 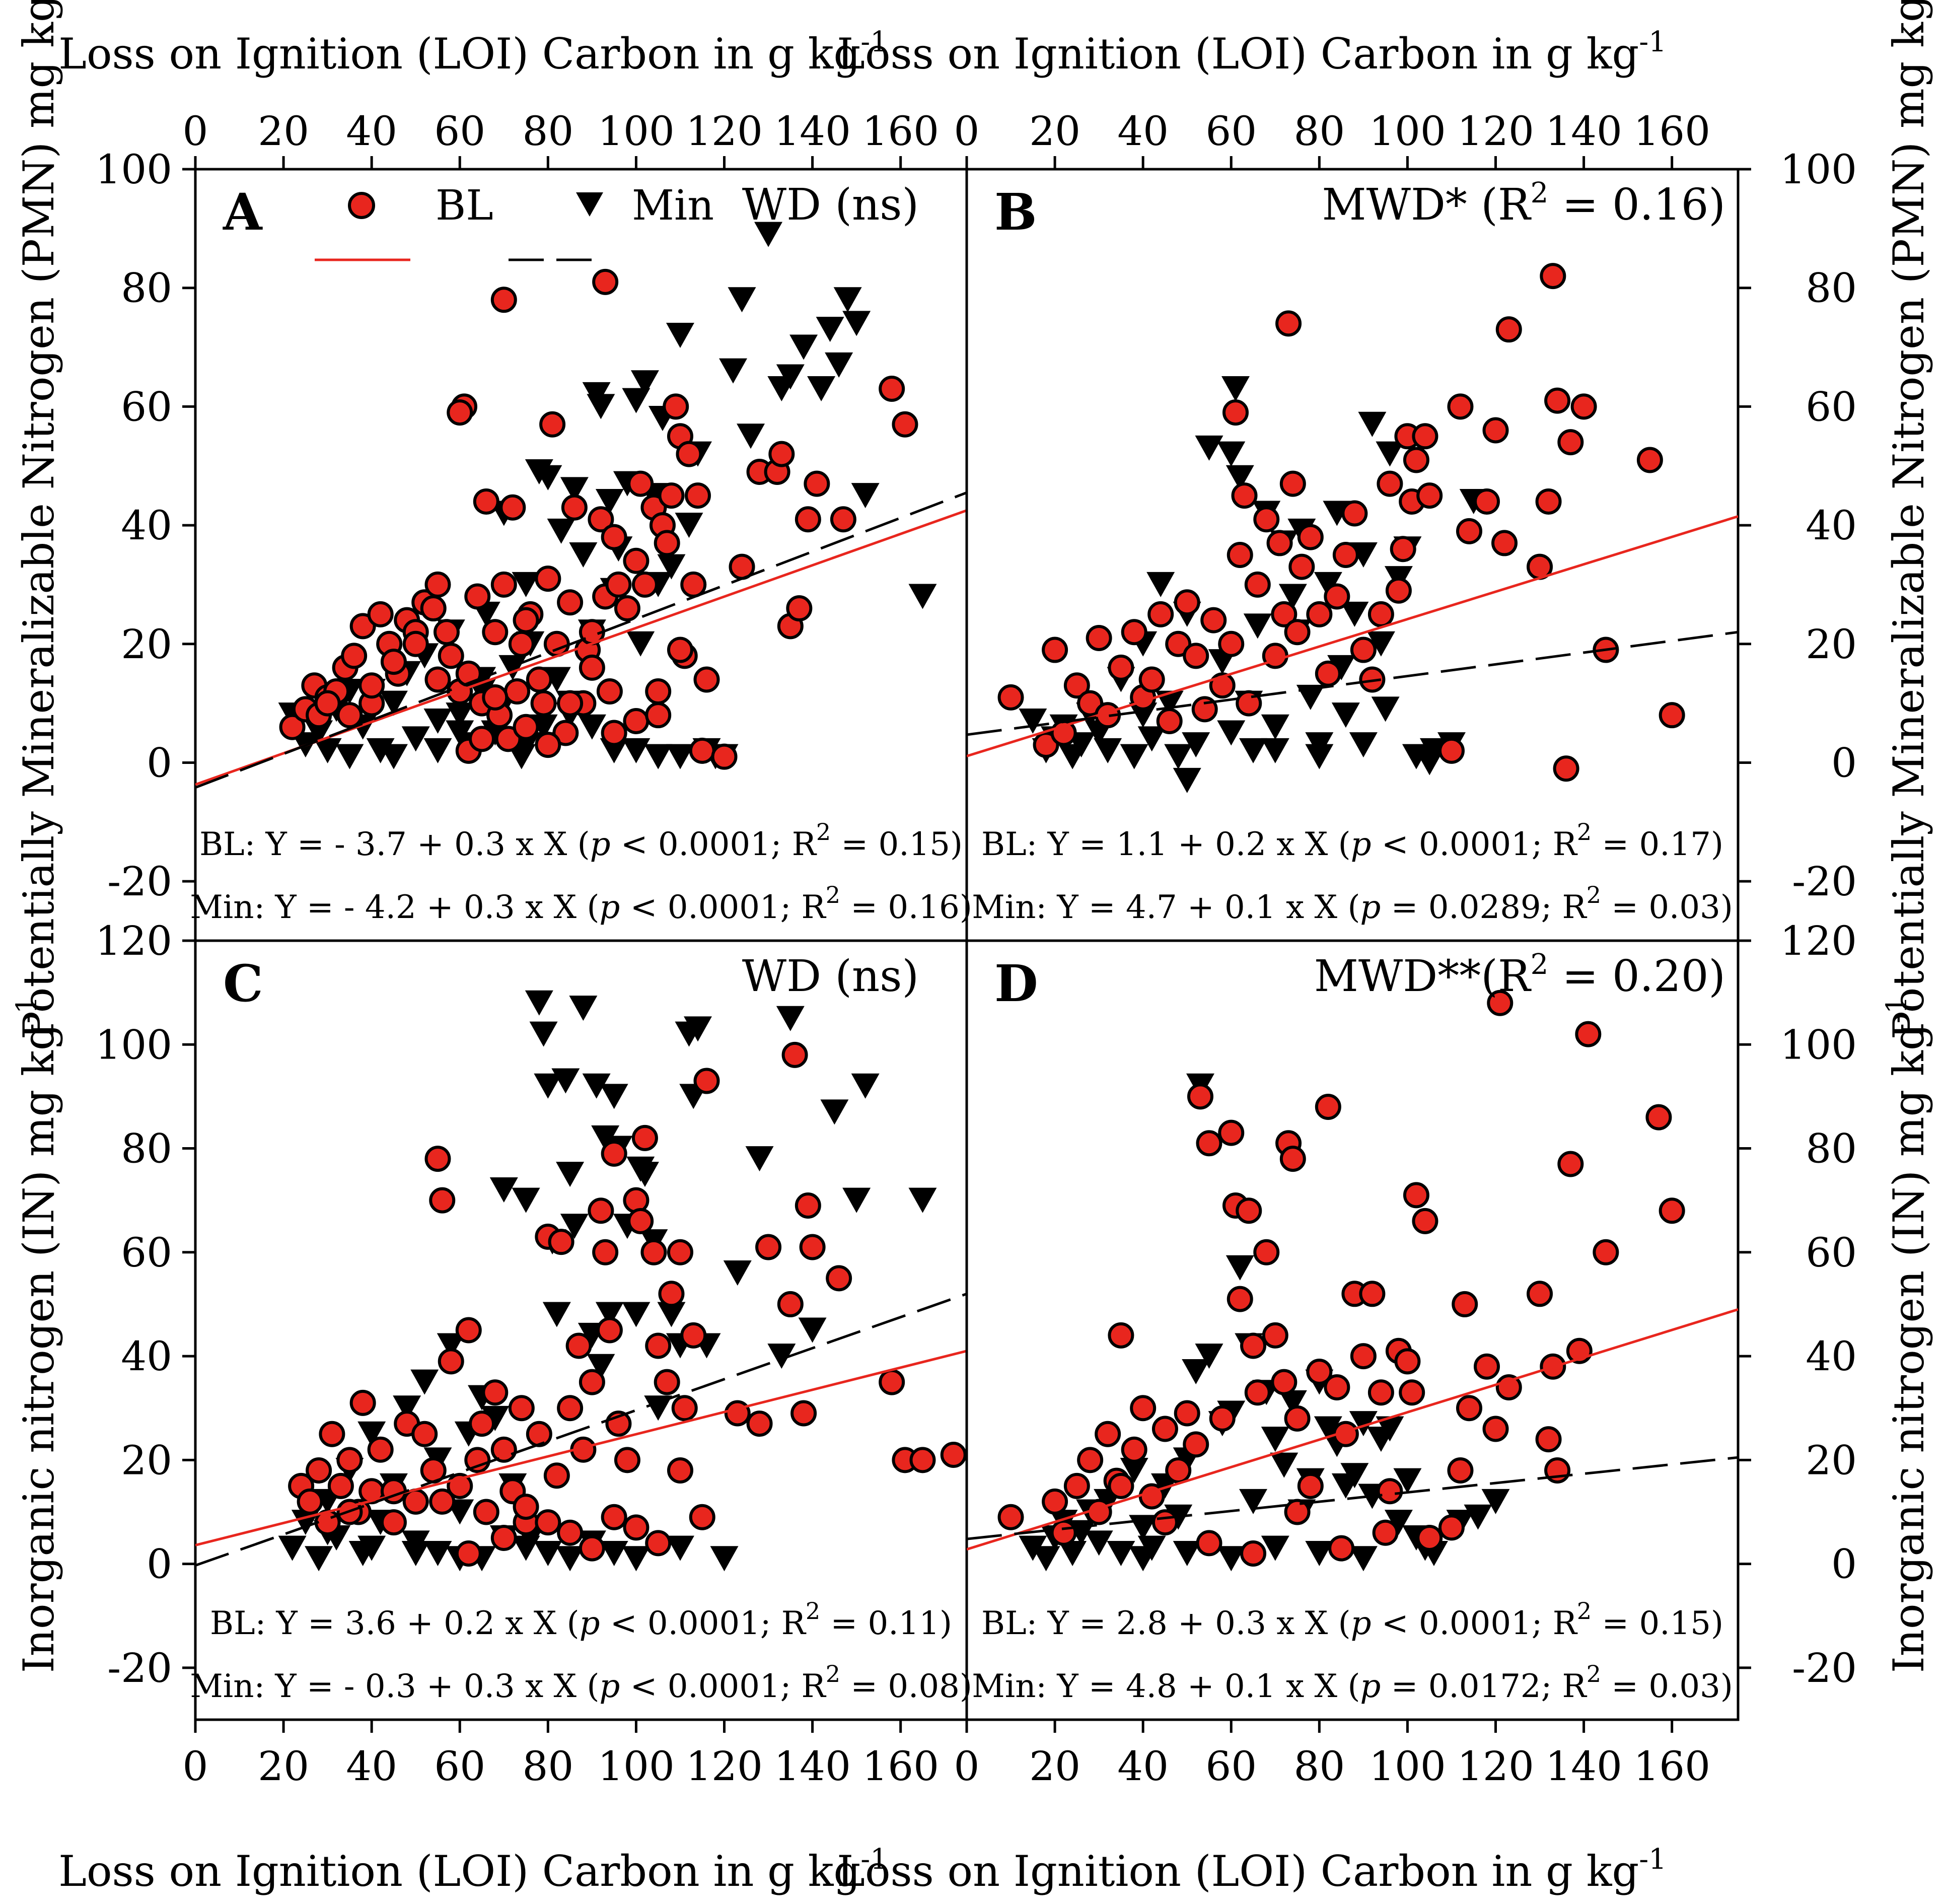 What do you see at coordinates (1818, 941) in the screenshot?
I see `panel-d-y-tick-label: 120` at bounding box center [1818, 941].